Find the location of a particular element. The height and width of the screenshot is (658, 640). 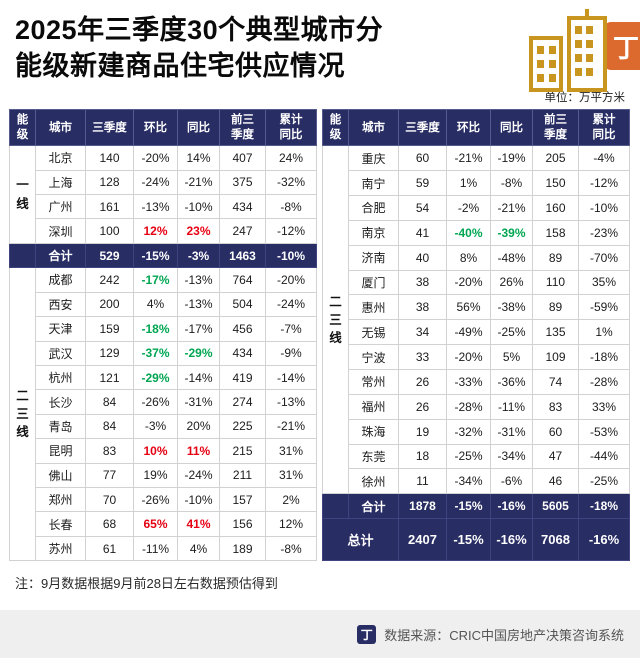

value-cell: 274 is located at coordinates (242, 402).